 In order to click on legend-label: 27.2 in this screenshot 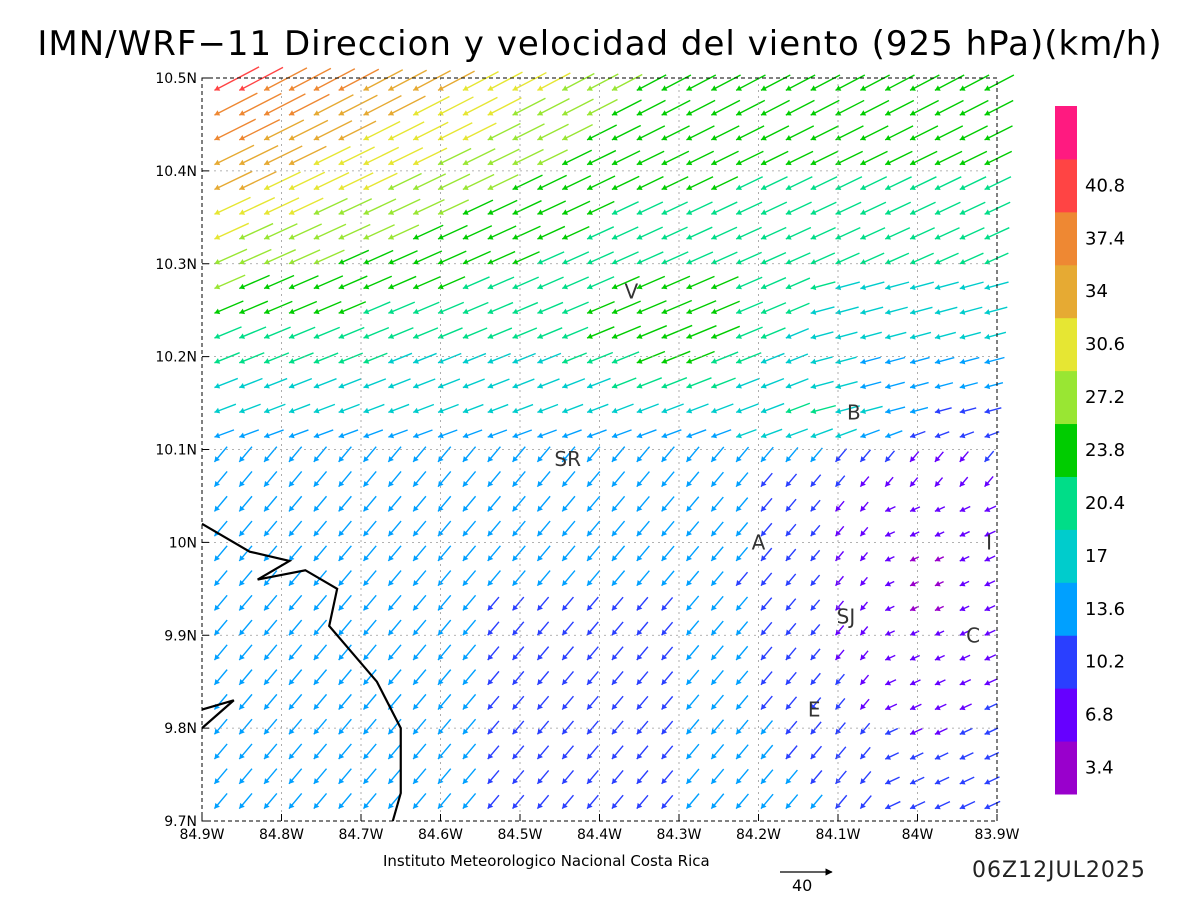, I will do `click(1105, 397)`.